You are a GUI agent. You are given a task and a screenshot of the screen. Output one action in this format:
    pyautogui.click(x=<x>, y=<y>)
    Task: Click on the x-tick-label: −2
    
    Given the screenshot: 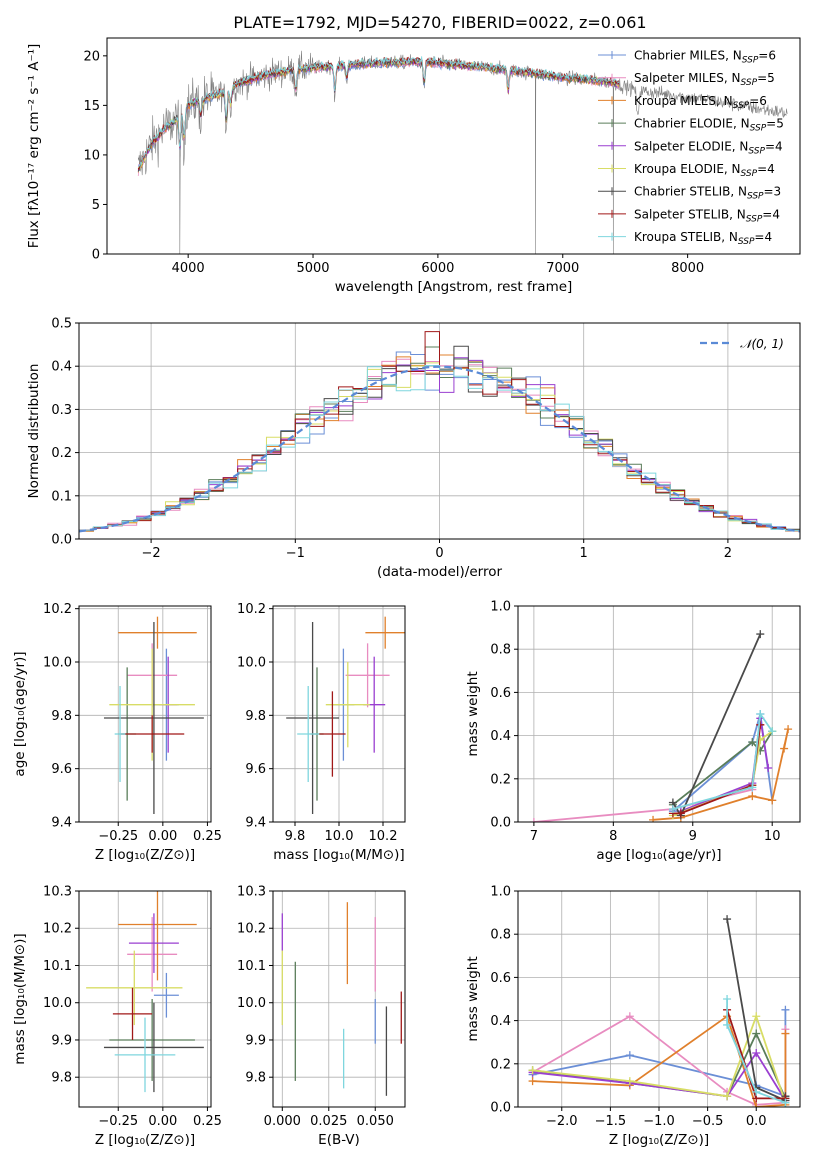 What is the action you would take?
    pyautogui.click(x=151, y=553)
    